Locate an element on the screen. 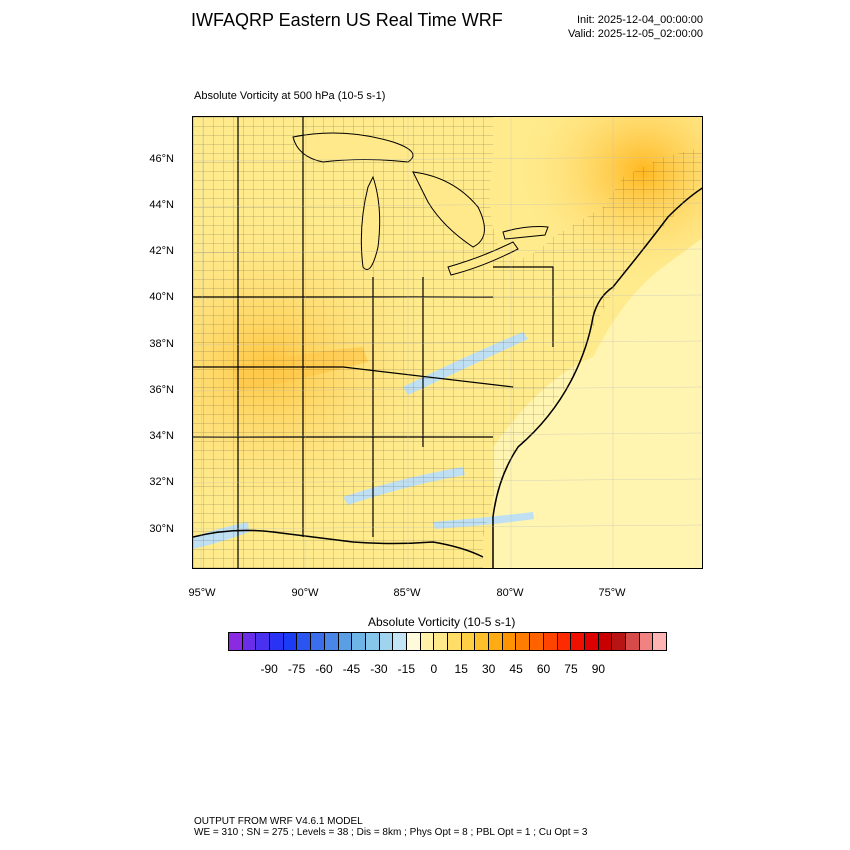  lat-label: 40°N is located at coordinates (161, 297).